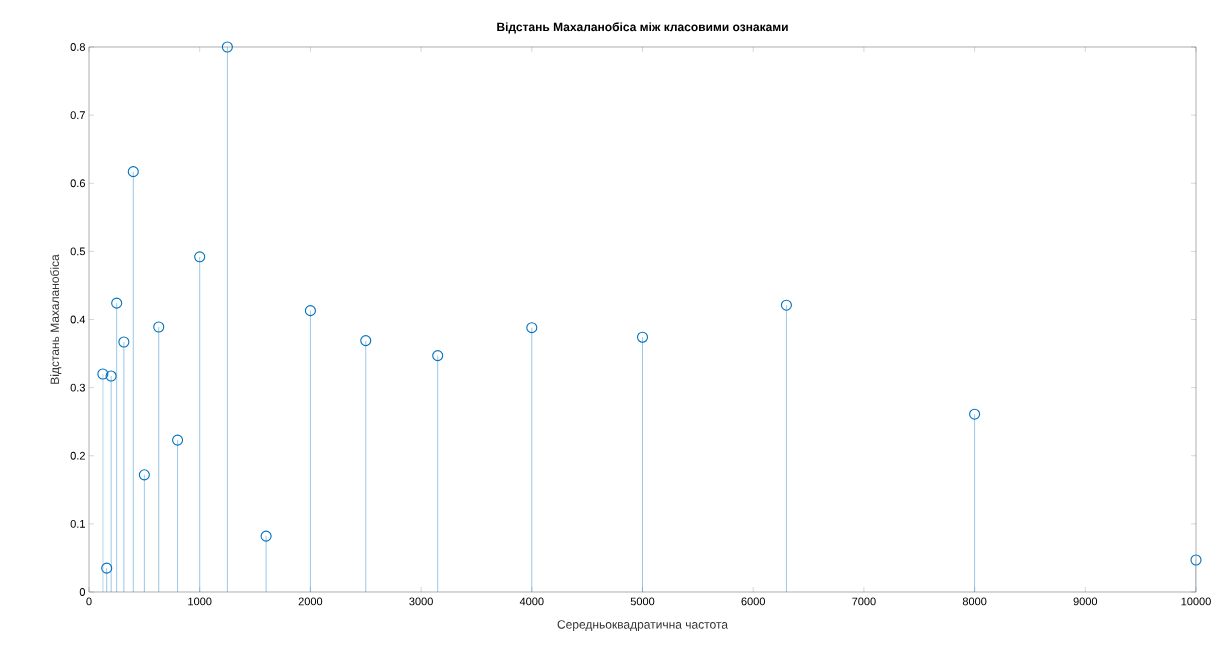 The width and height of the screenshot is (1216, 654). I want to click on x-tick-label: 8000, so click(974, 601).